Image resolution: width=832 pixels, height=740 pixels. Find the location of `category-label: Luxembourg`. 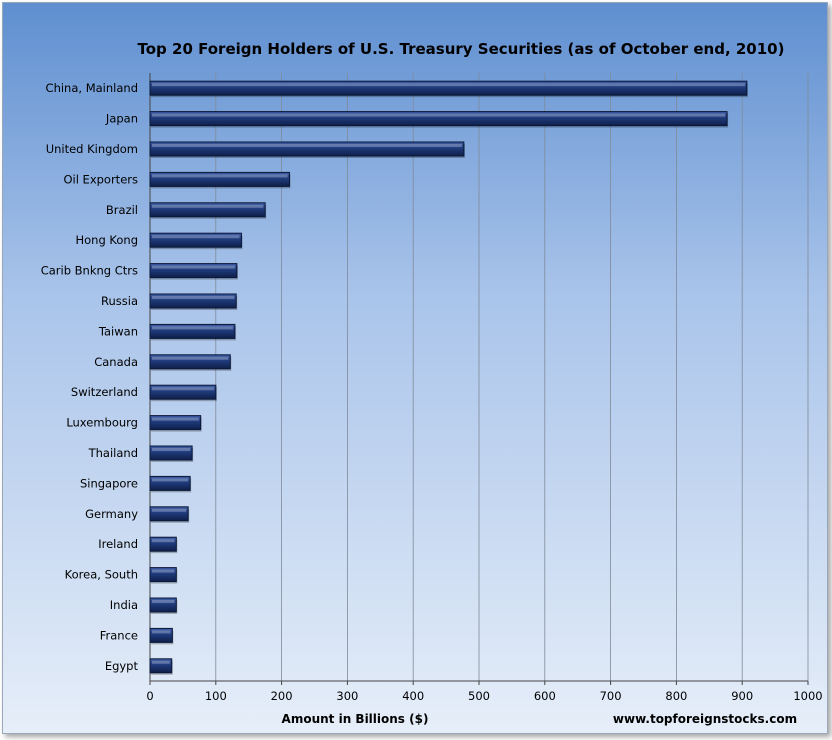

category-label: Luxembourg is located at coordinates (102, 423).